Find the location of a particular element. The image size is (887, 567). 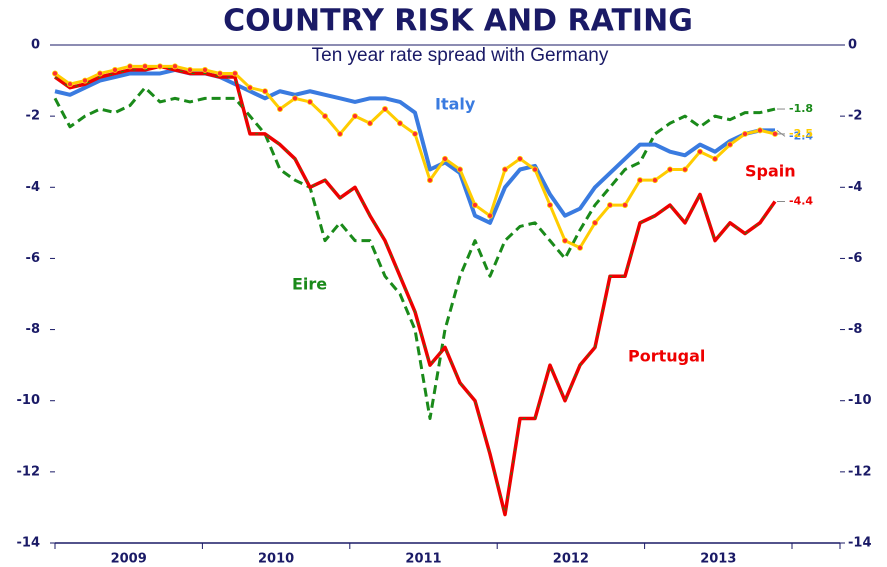

y2-tick-label: 0 is located at coordinates (852, 45).